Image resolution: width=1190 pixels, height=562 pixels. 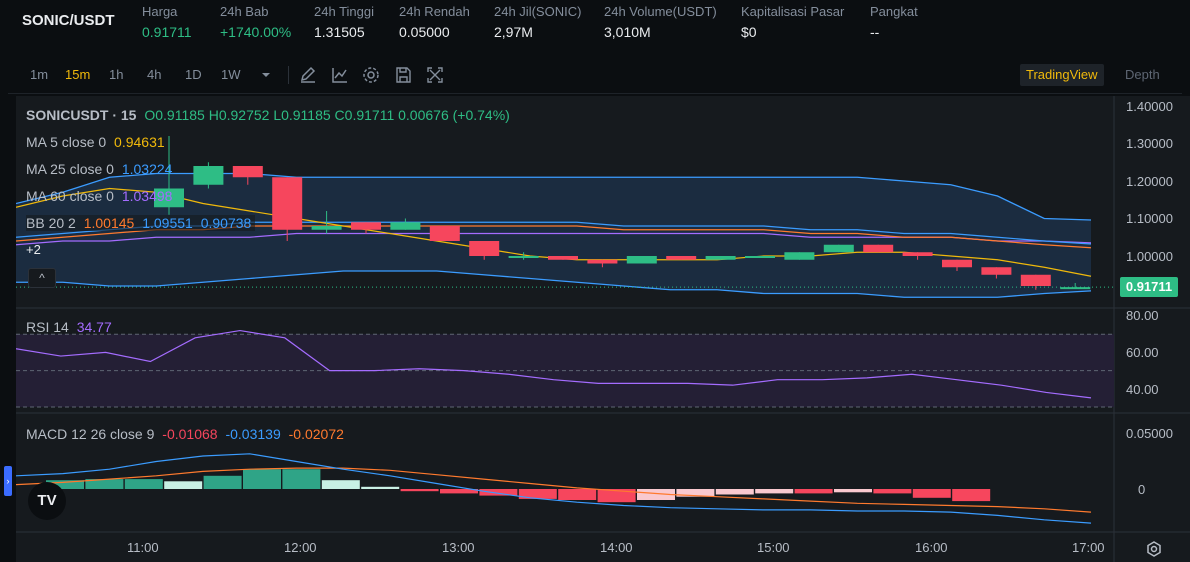 What do you see at coordinates (749, 32) in the screenshot?
I see `stat-value: $0` at bounding box center [749, 32].